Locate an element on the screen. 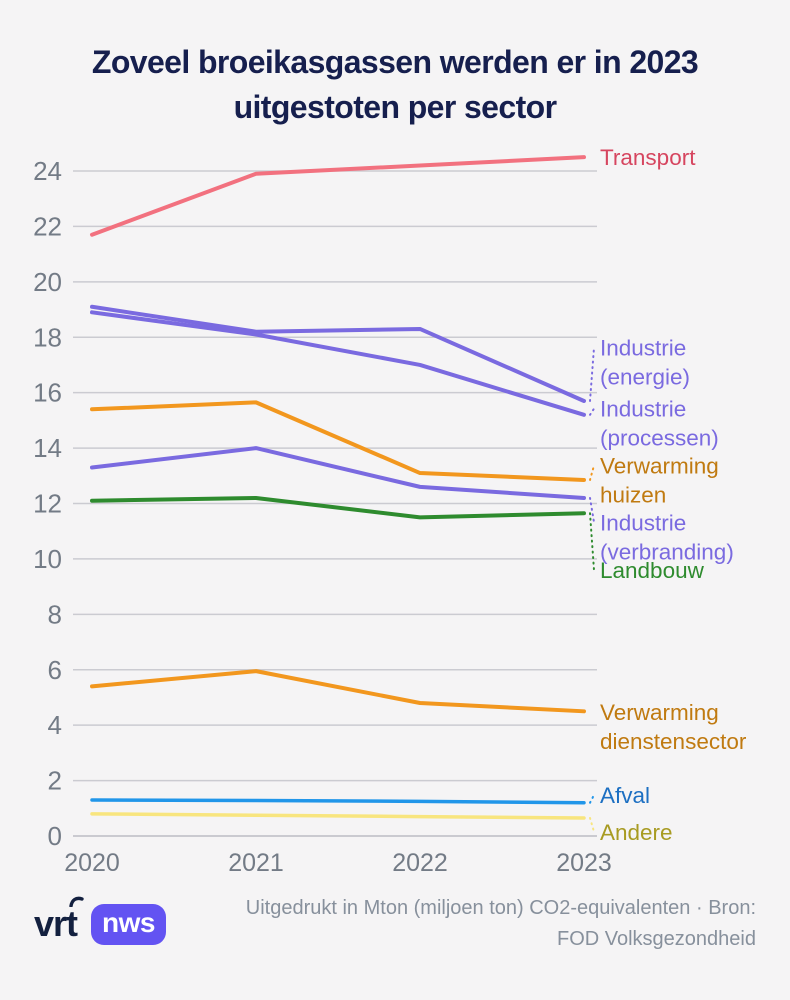 This screenshot has width=790, height=1000. page-title-line2: uitgestoten per sector is located at coordinates (395, 107).